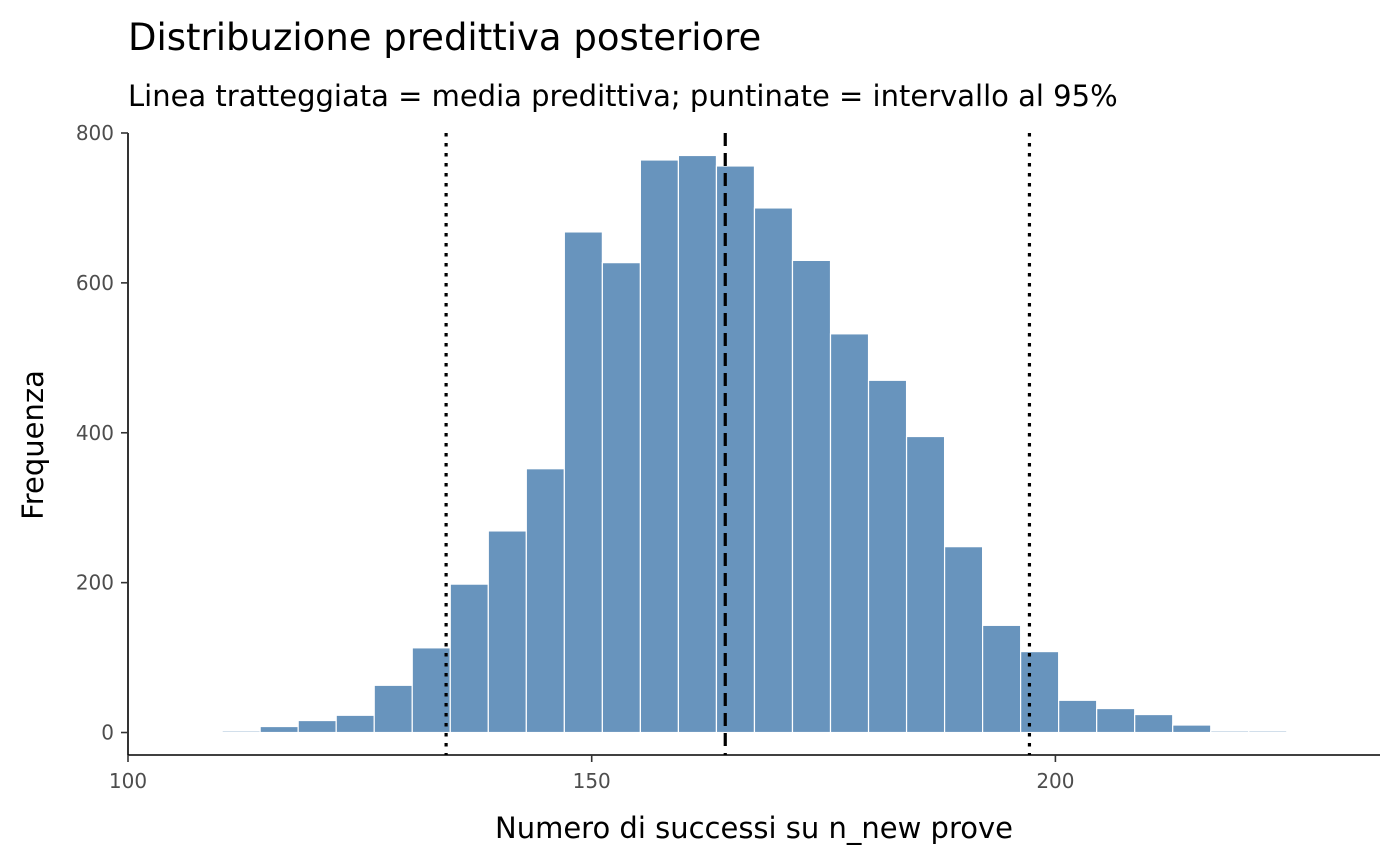 The image size is (1400, 865). Describe the element at coordinates (592, 781) in the screenshot. I see `x-tick-label: 150` at that location.